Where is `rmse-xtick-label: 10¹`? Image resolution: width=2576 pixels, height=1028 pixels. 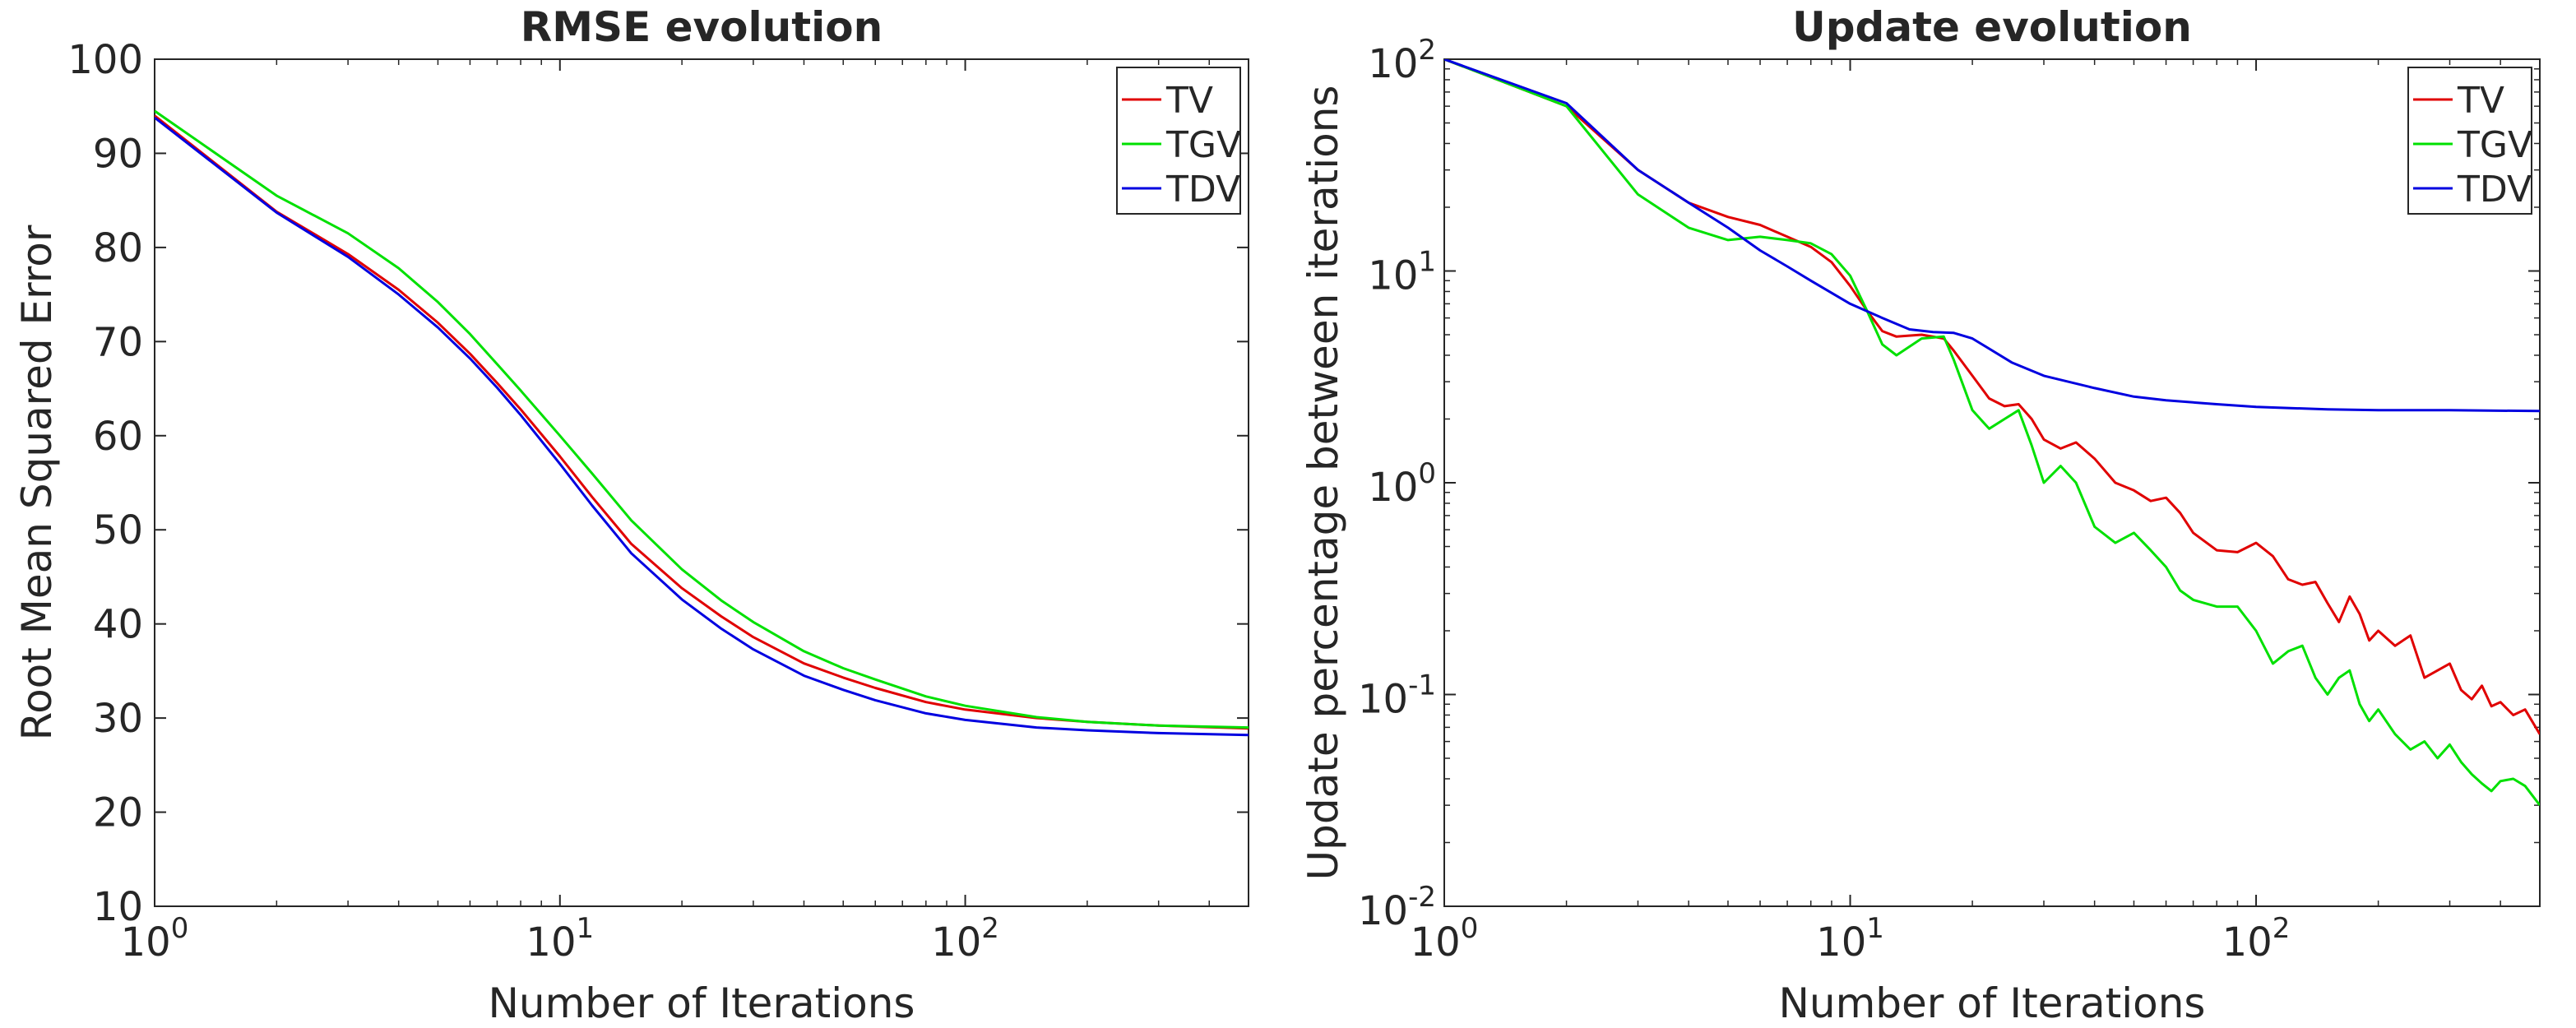 rmse-xtick-label: 10¹ is located at coordinates (560, 938).